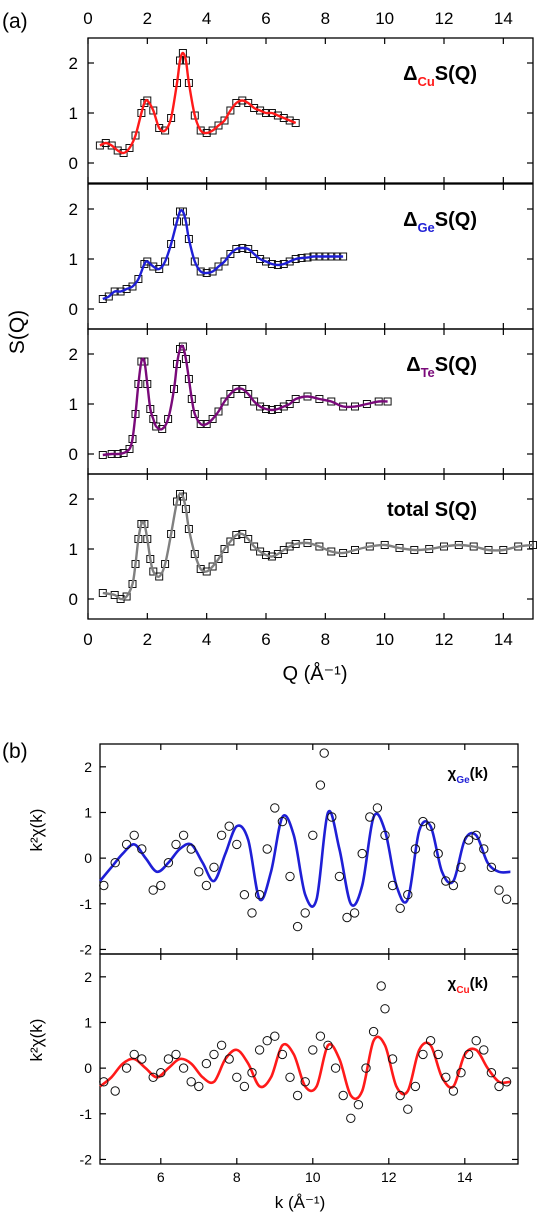 This screenshot has height=1220, width=538. Describe the element at coordinates (456, 220) in the screenshot. I see `panel-a-series-label-2-rest: S(Q)` at that location.